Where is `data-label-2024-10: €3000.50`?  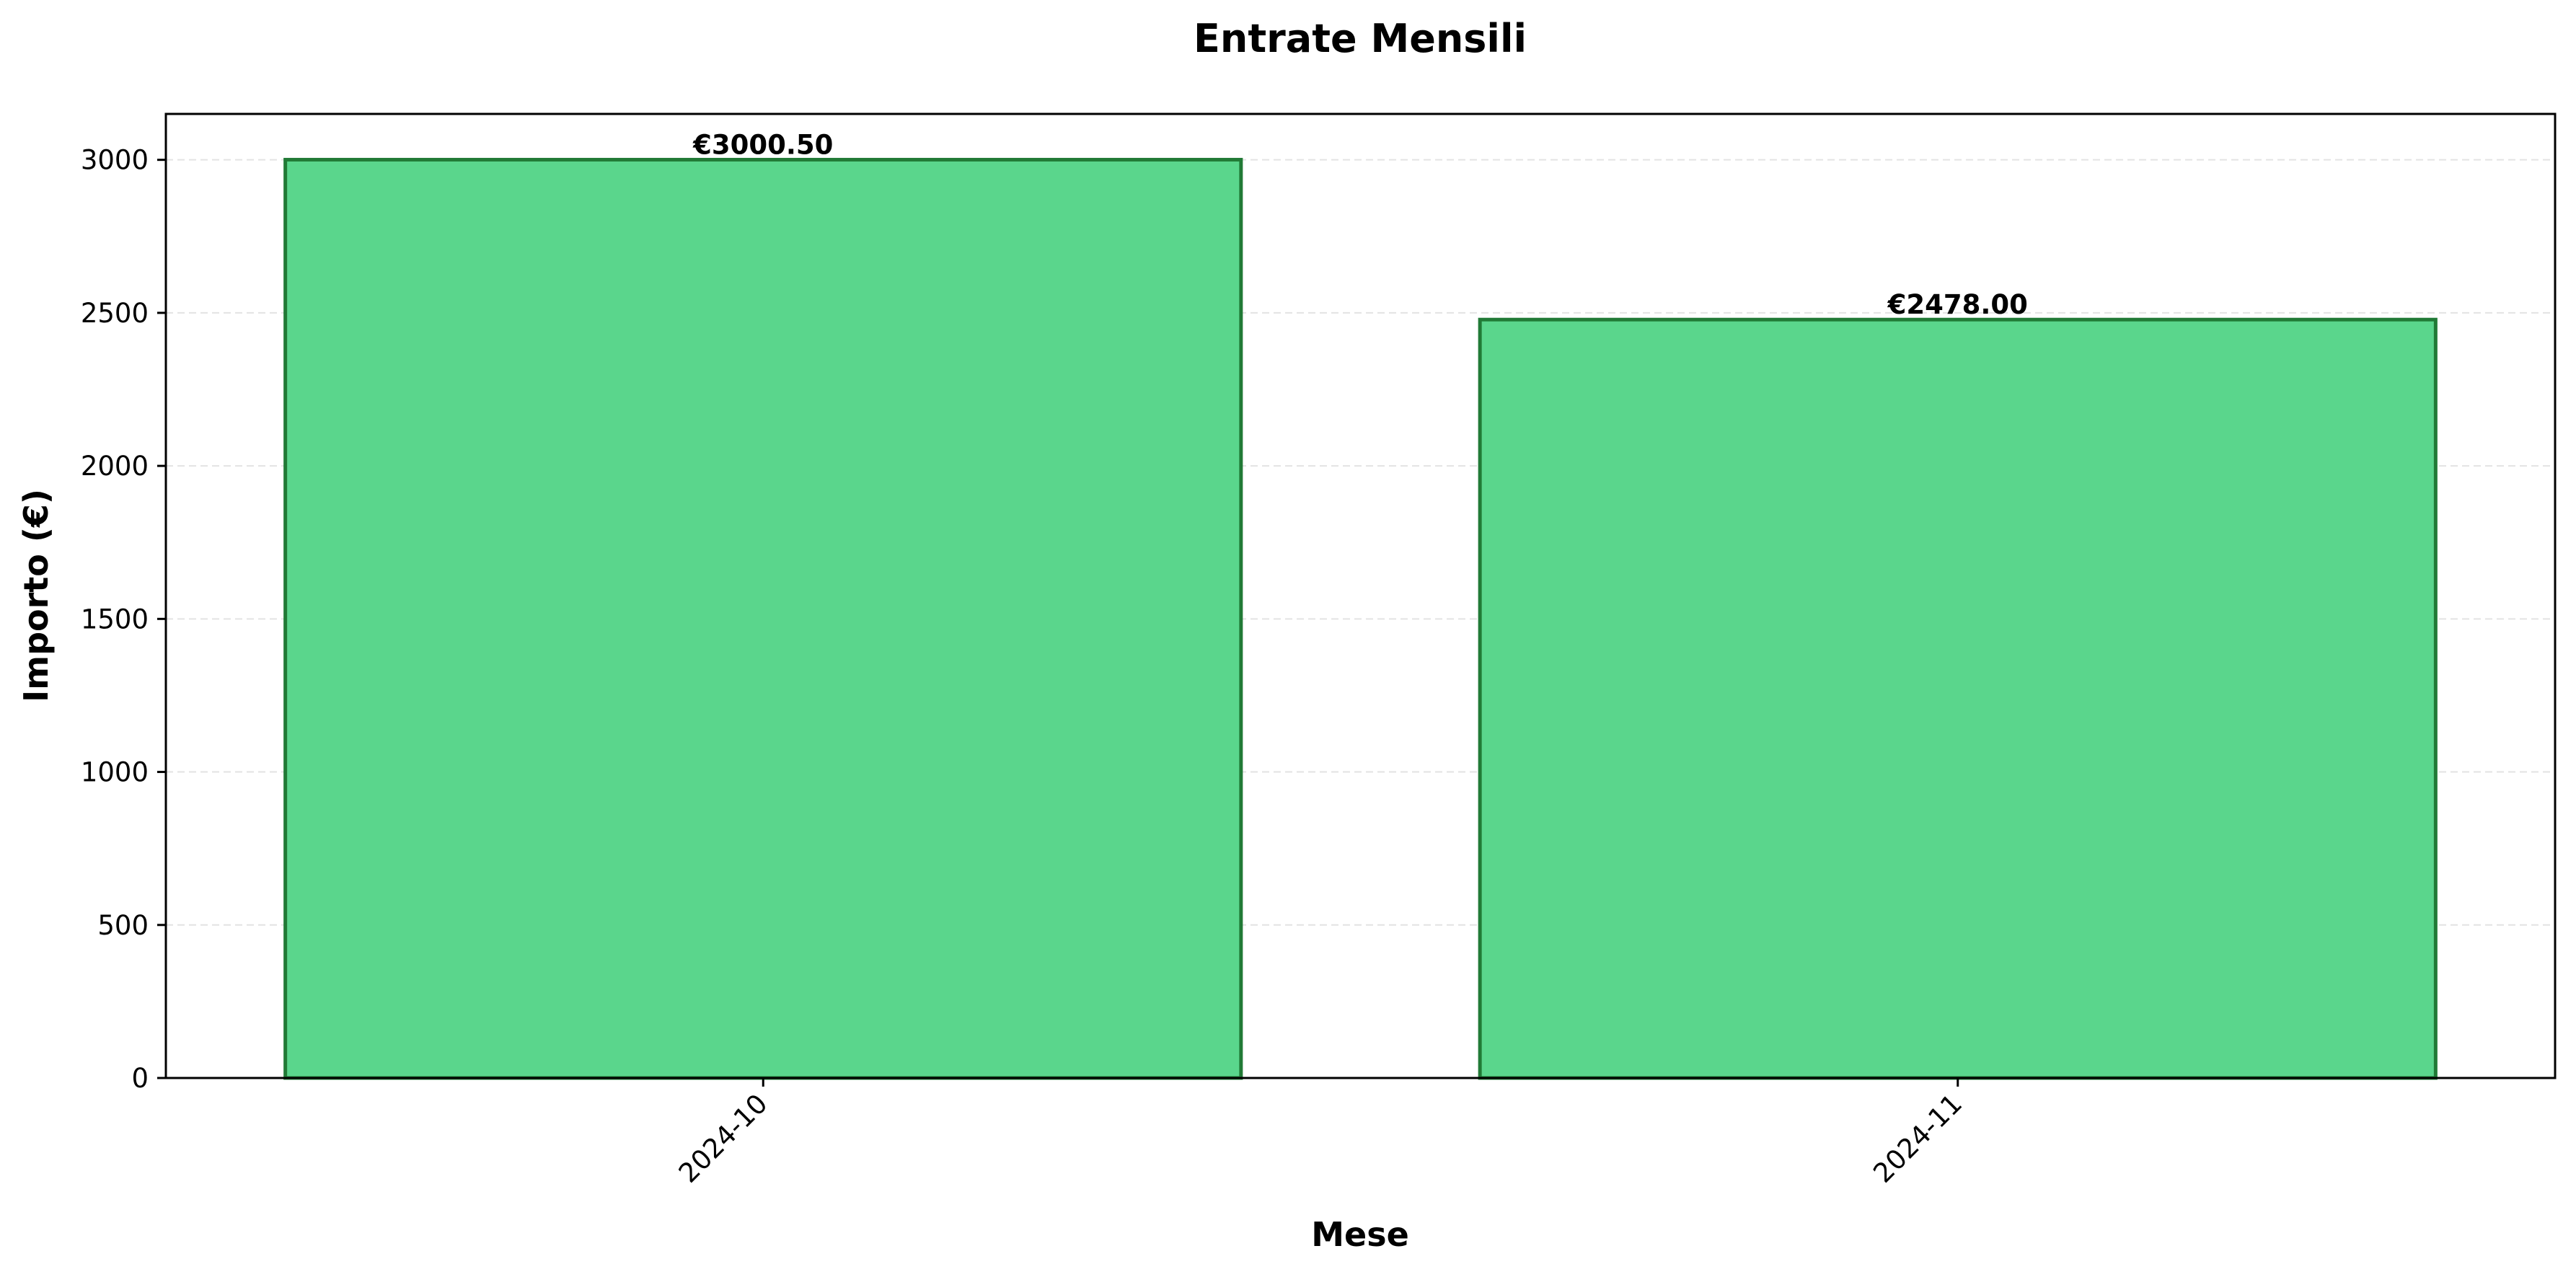 data-label-2024-10: €3000.50 is located at coordinates (762, 144).